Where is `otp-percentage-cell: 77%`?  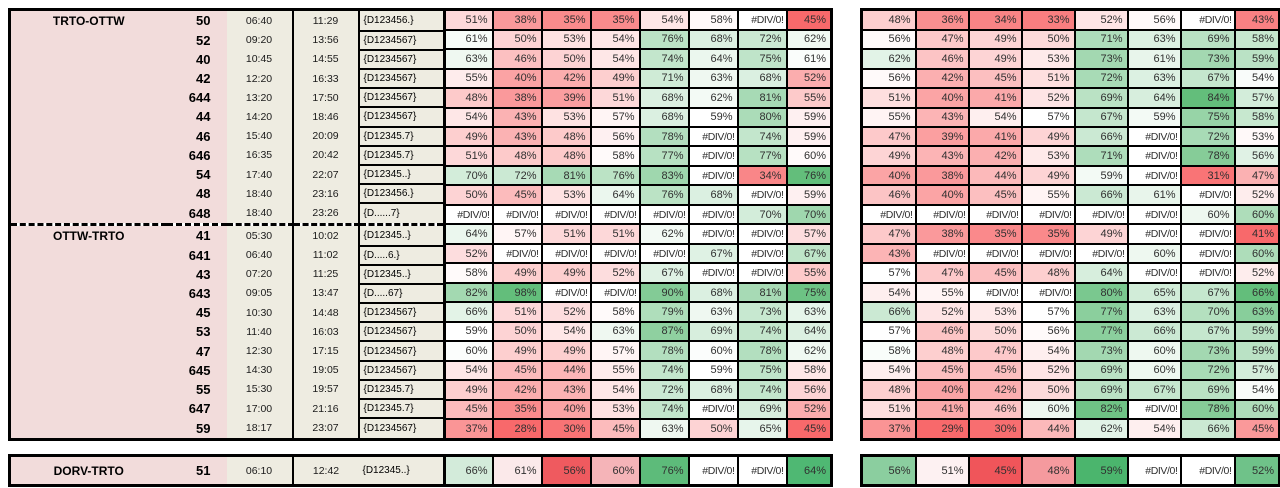 otp-percentage-cell: 77% is located at coordinates (762, 156).